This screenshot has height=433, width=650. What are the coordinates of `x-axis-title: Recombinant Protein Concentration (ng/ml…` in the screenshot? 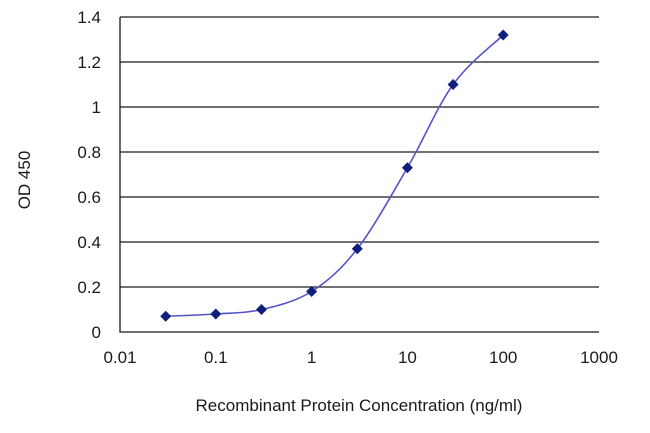 It's located at (359, 405).